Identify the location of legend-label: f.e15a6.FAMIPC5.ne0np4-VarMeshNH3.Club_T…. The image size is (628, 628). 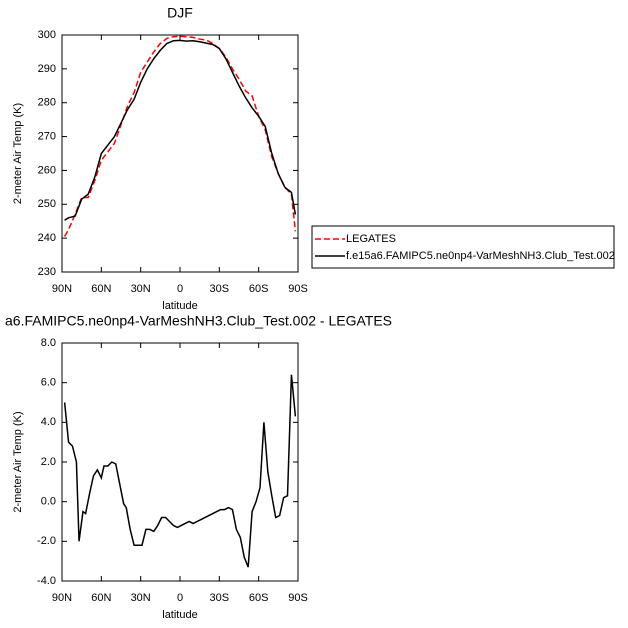
(480, 256).